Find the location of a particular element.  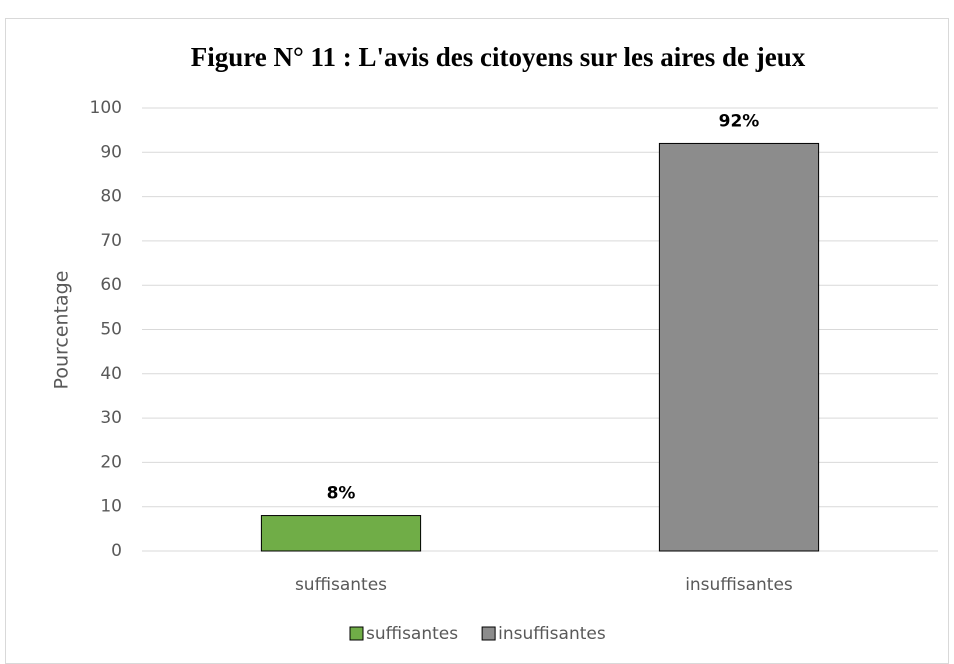

x-tick-label: suffisantes is located at coordinates (341, 585).